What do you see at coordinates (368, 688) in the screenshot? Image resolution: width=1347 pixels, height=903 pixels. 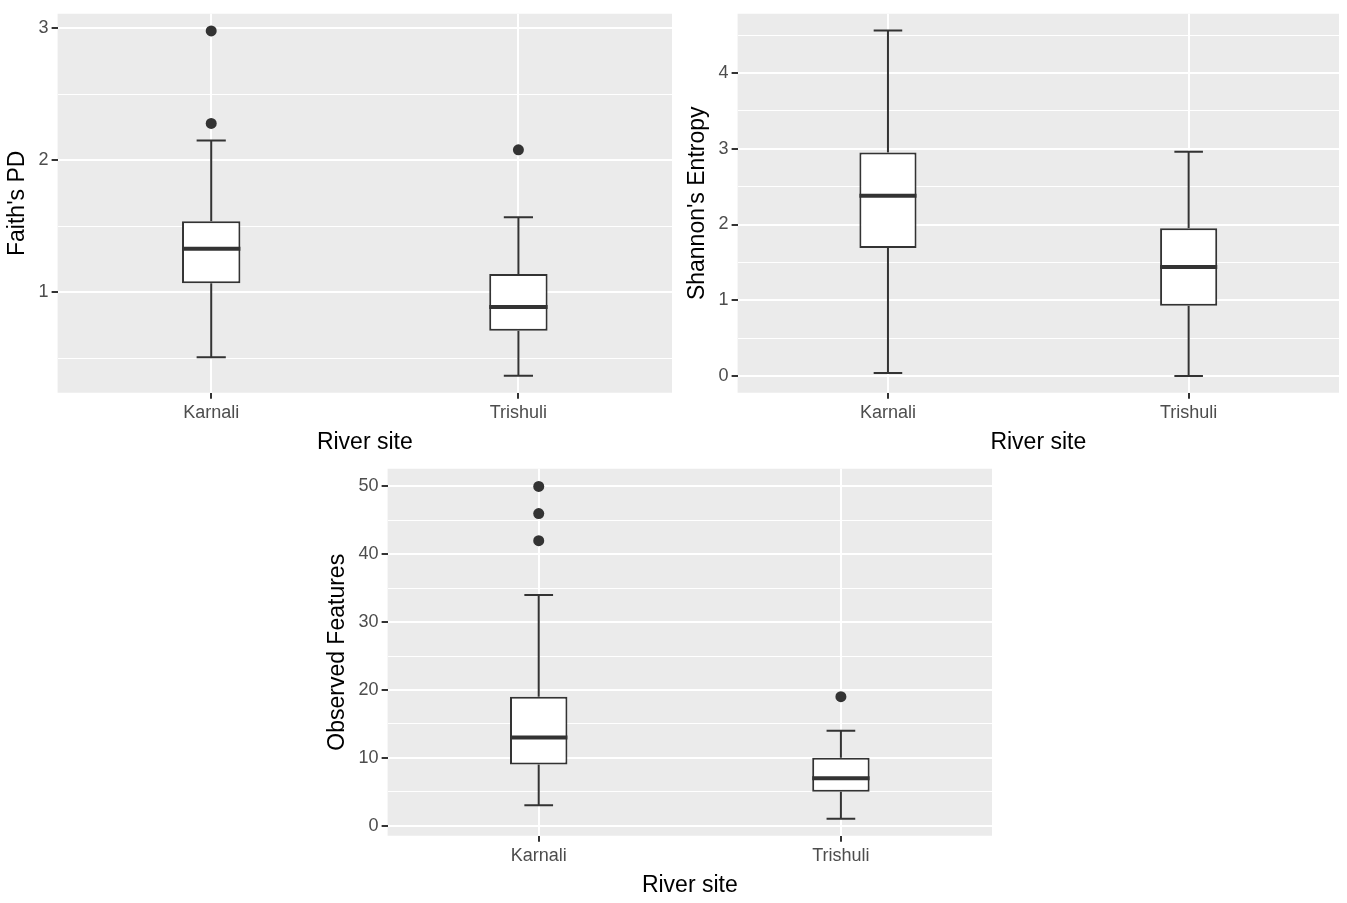 I see `y-tick-label: 20` at bounding box center [368, 688].